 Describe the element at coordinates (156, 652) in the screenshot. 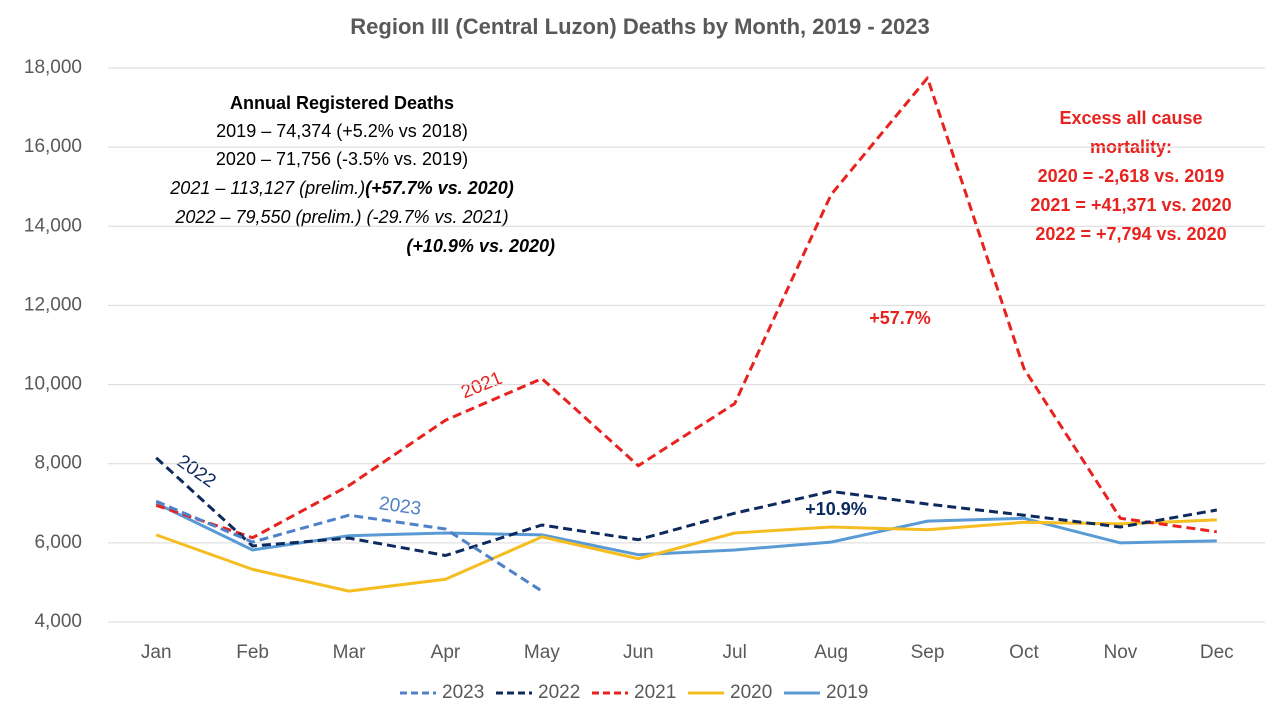

I see `x-tick-label: Jan` at that location.